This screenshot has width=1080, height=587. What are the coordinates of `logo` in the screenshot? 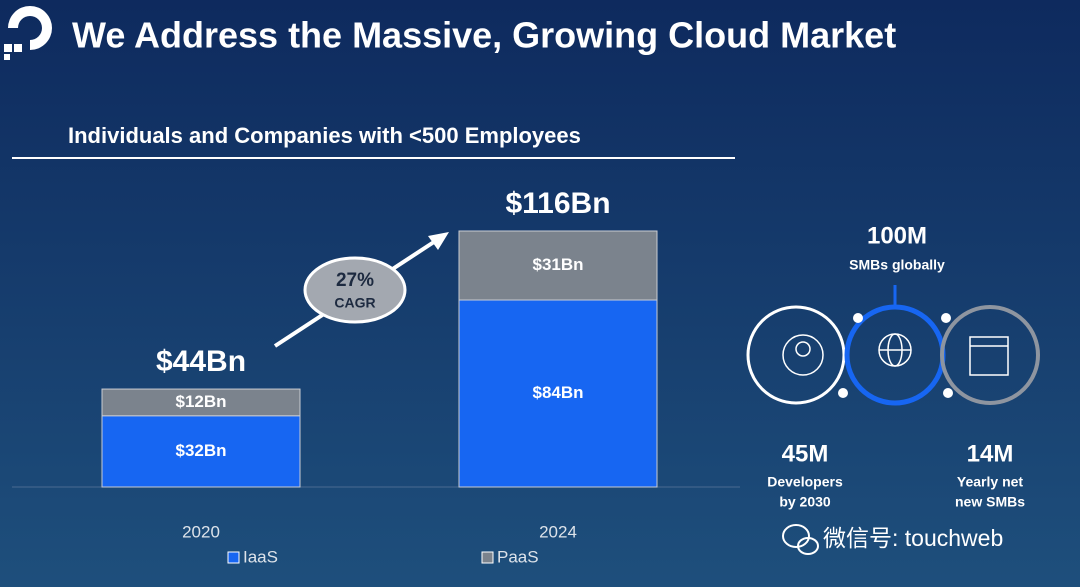 It's located at (28, 33).